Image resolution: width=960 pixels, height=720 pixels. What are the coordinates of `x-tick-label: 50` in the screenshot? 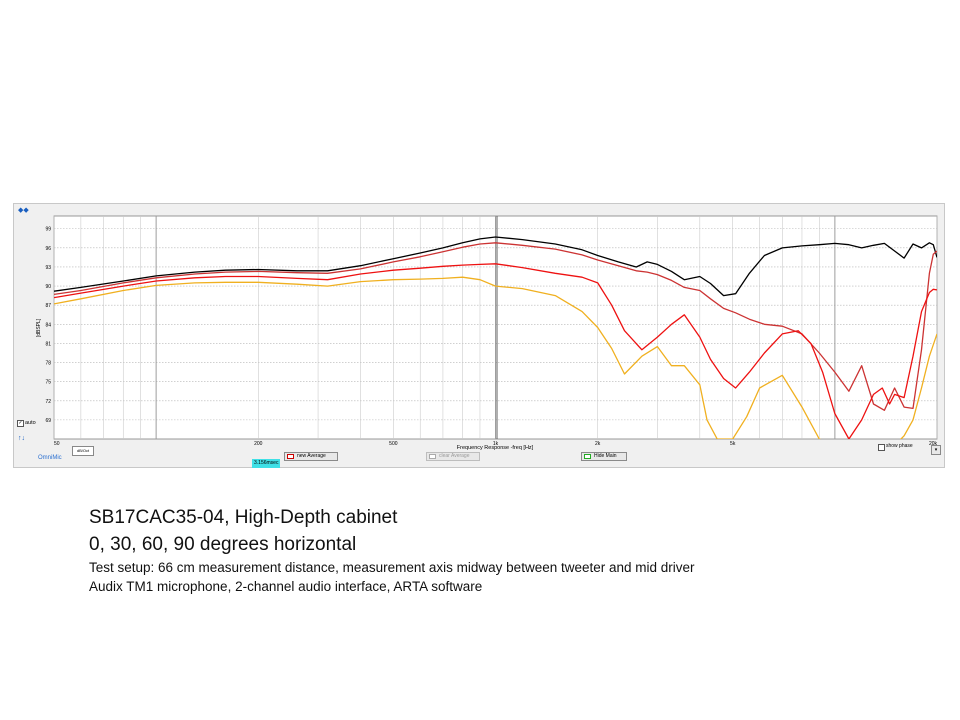 It's located at (57, 444).